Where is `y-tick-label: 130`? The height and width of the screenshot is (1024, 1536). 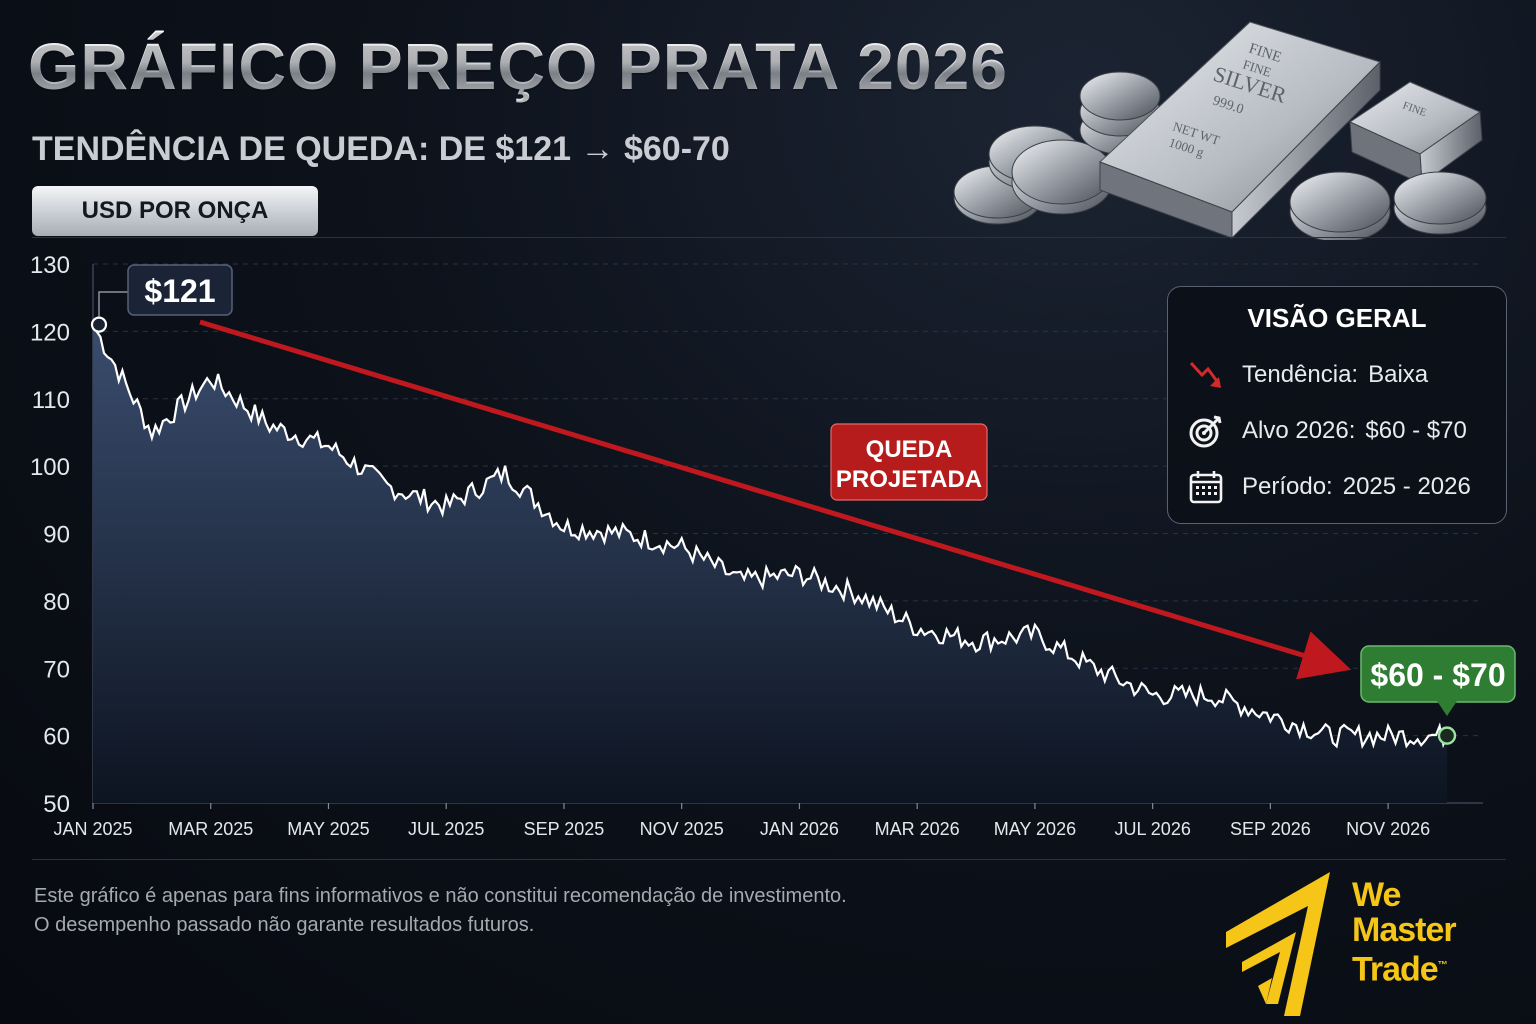
y-tick-label: 130 is located at coordinates (50, 265).